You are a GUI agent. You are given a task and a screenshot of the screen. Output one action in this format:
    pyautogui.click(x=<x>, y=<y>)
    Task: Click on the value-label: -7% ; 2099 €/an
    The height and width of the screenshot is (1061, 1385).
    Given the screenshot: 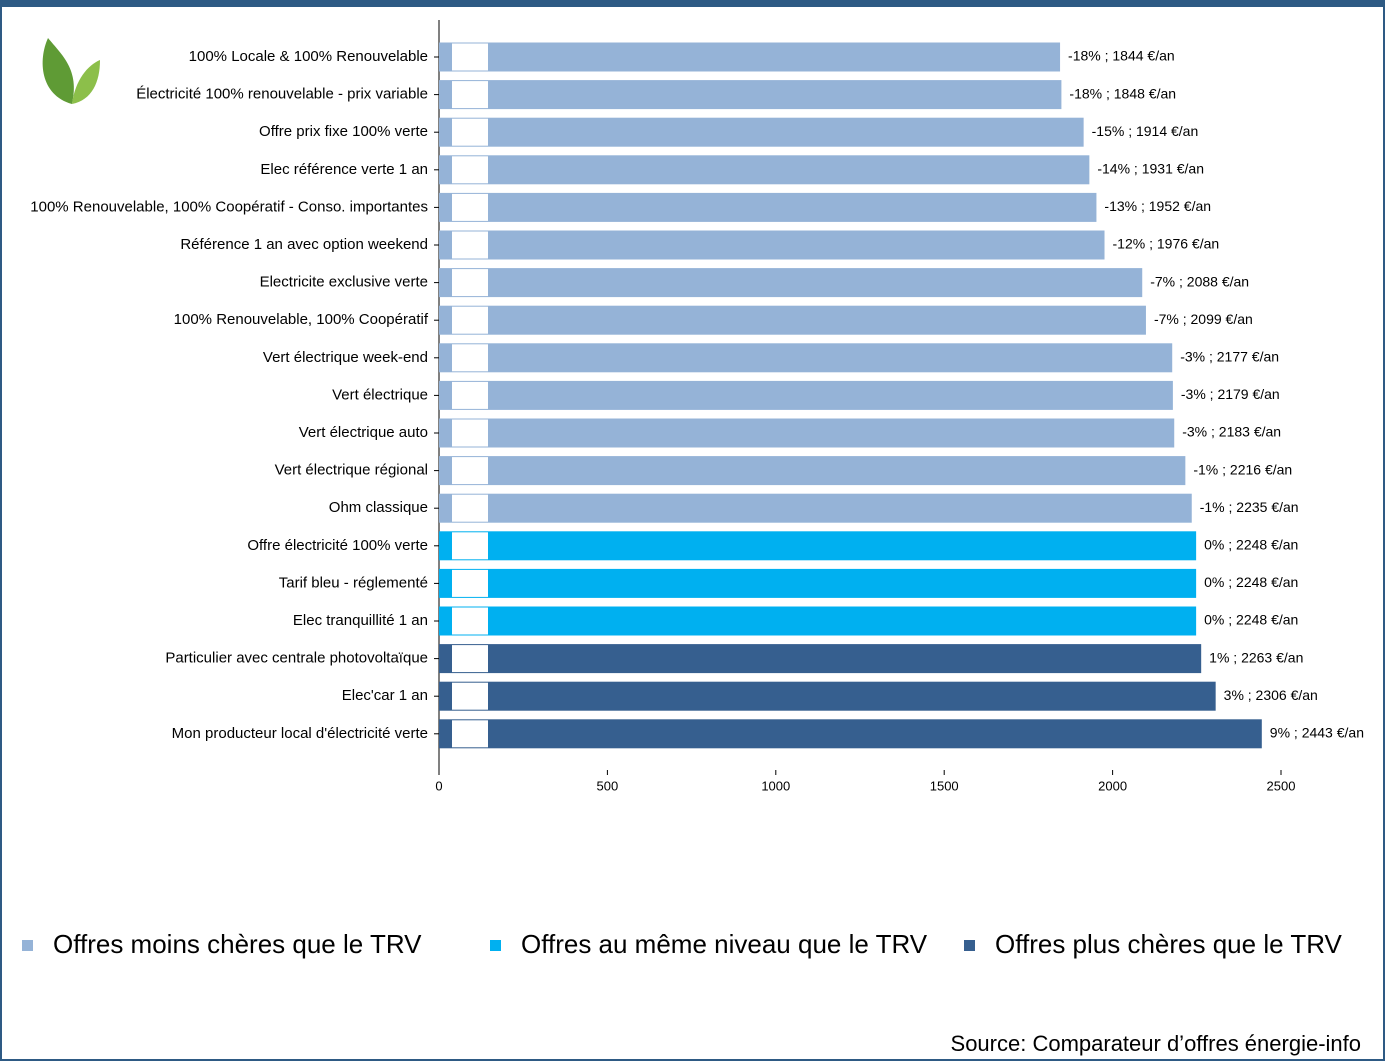 What is the action you would take?
    pyautogui.click(x=1203, y=319)
    